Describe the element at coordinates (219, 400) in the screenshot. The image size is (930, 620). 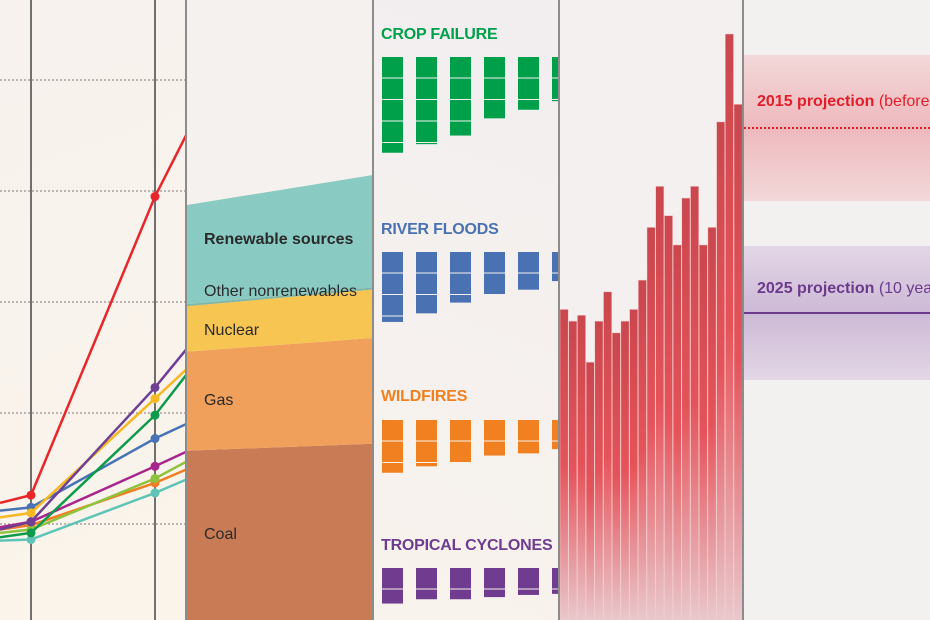
I see `area-label-gas: Gas` at that location.